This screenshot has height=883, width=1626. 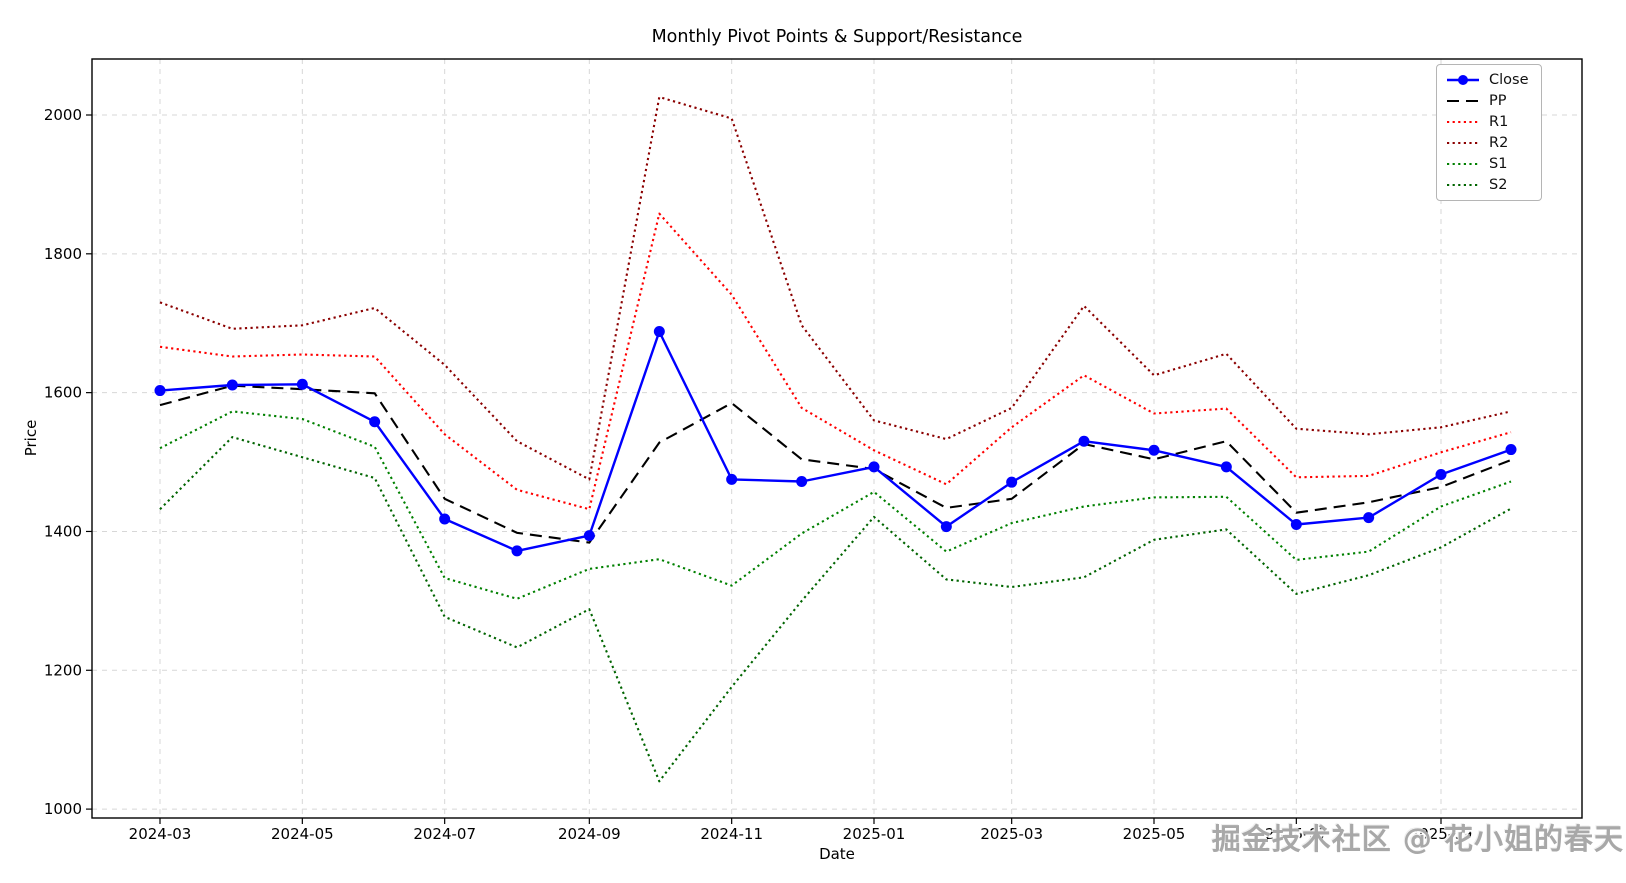 I want to click on x-tick-label: 2024-07, so click(x=444, y=834).